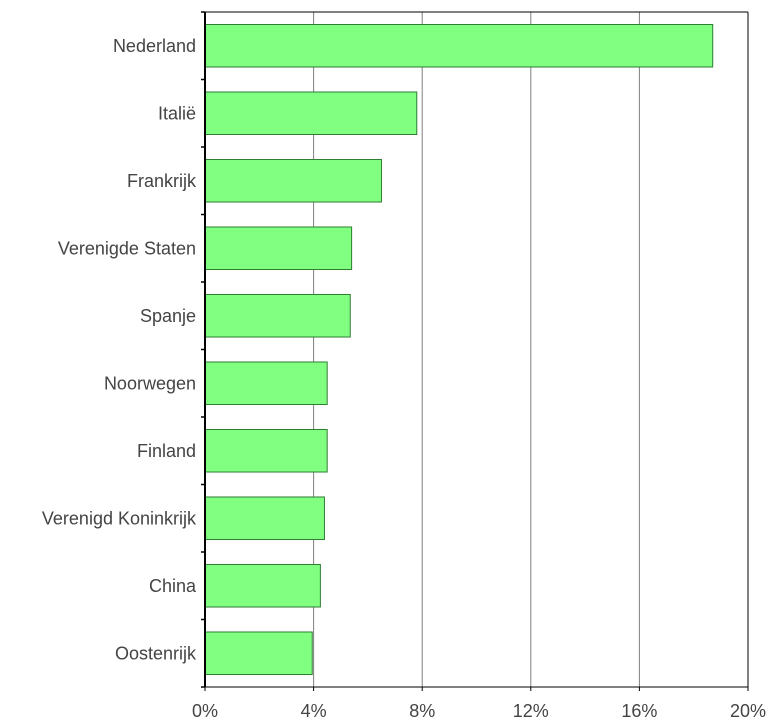 This screenshot has width=771, height=721. I want to click on bar-verenigd-koninkrijk, so click(264, 518).